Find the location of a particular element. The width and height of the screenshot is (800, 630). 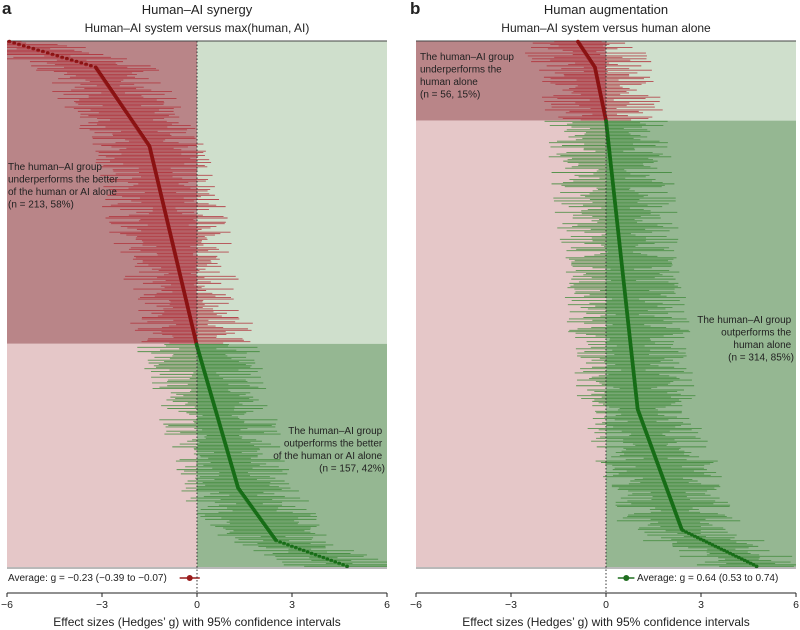

ann-b2-line-3: human alone is located at coordinates (762, 345).